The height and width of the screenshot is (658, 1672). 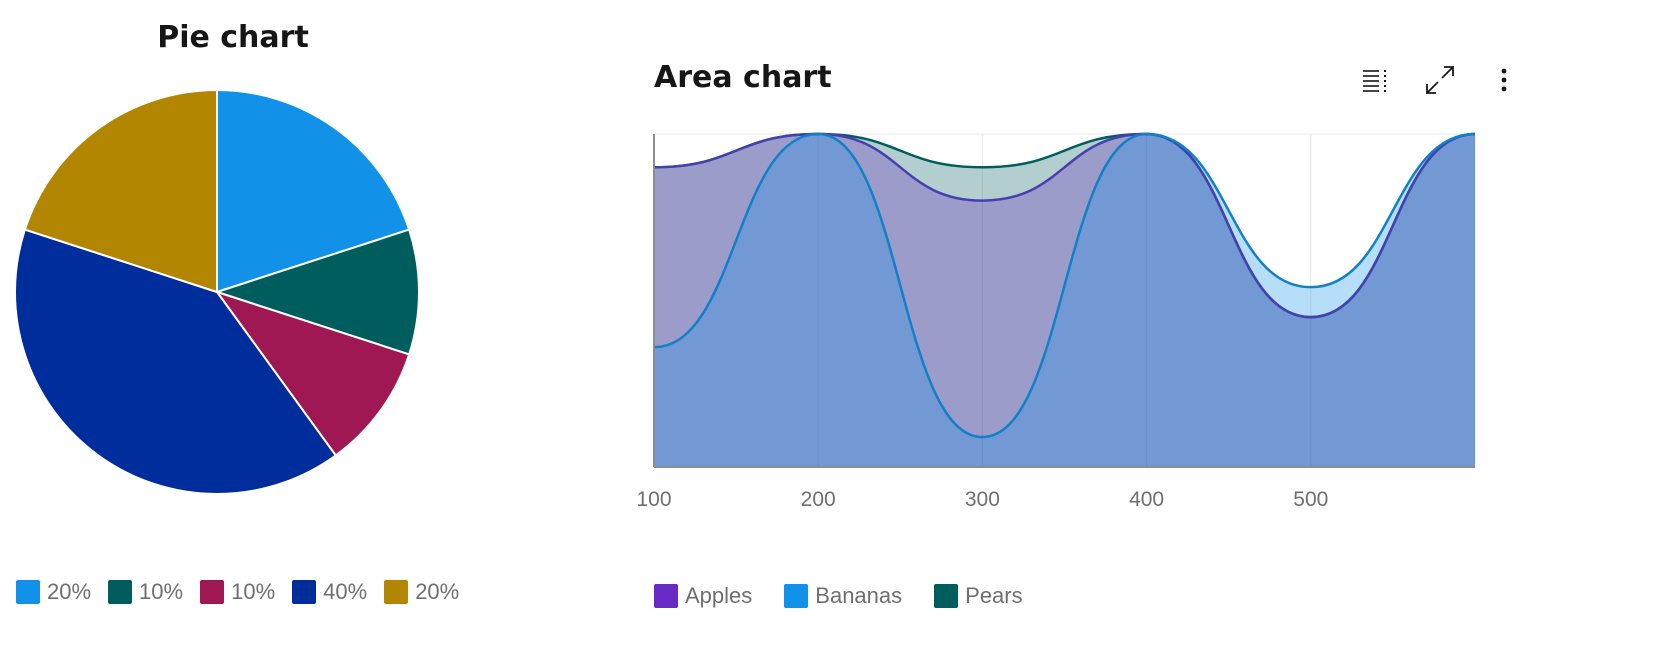 What do you see at coordinates (994, 595) in the screenshot?
I see `legend-label: Pears` at bounding box center [994, 595].